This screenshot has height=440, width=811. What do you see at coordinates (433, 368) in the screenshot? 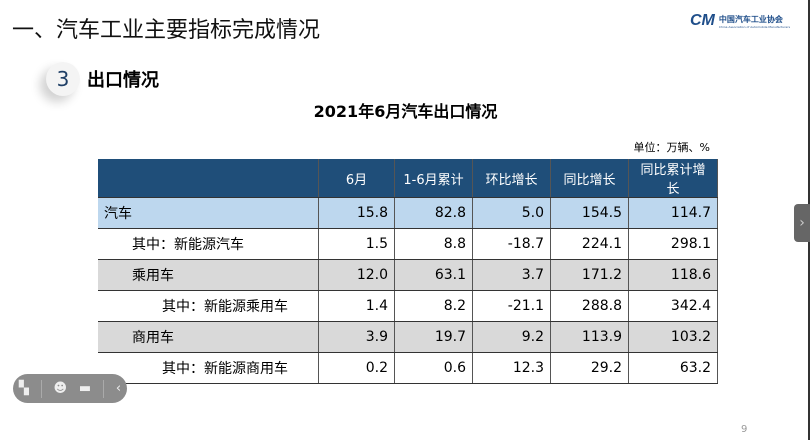
I see `value-cell: 0.6` at bounding box center [433, 368].